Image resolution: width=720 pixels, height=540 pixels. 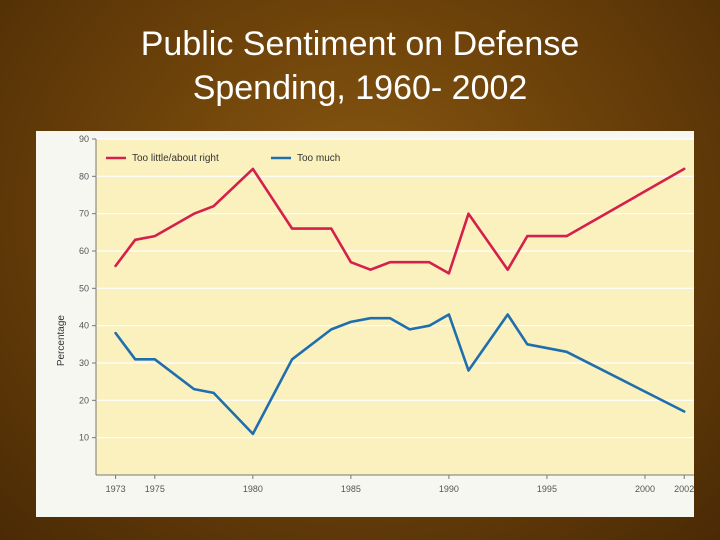 I want to click on legend-label-0: Too little/about right, so click(x=175, y=158).